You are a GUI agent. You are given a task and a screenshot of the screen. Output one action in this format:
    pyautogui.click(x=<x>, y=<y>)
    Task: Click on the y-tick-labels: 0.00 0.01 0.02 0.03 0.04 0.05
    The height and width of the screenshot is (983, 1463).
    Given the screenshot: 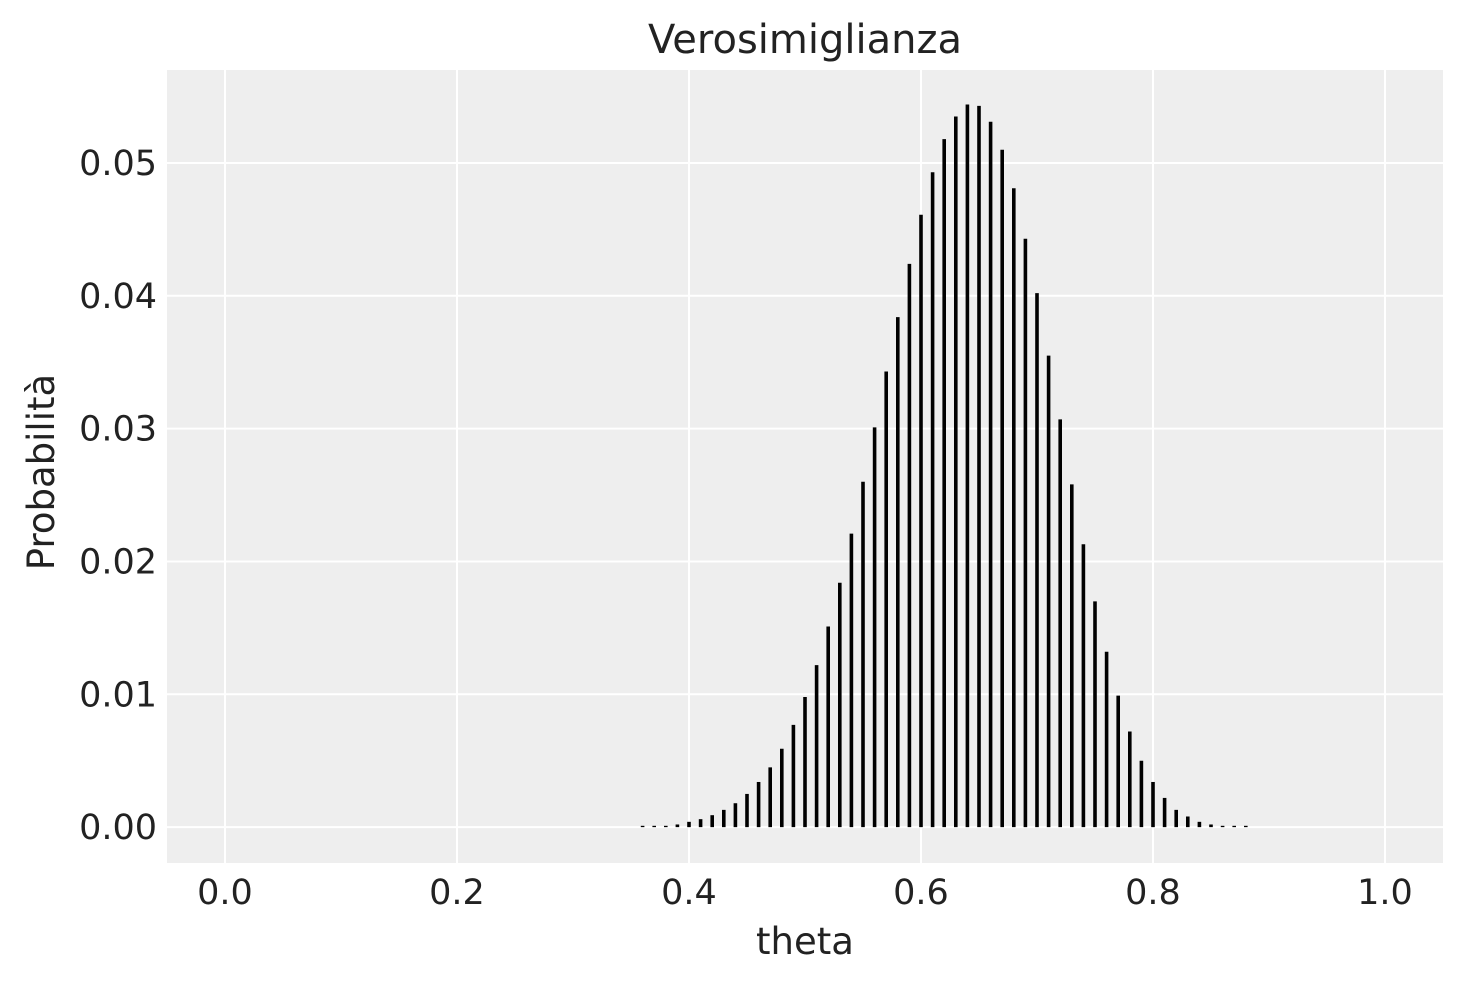 What is the action you would take?
    pyautogui.click(x=118, y=496)
    